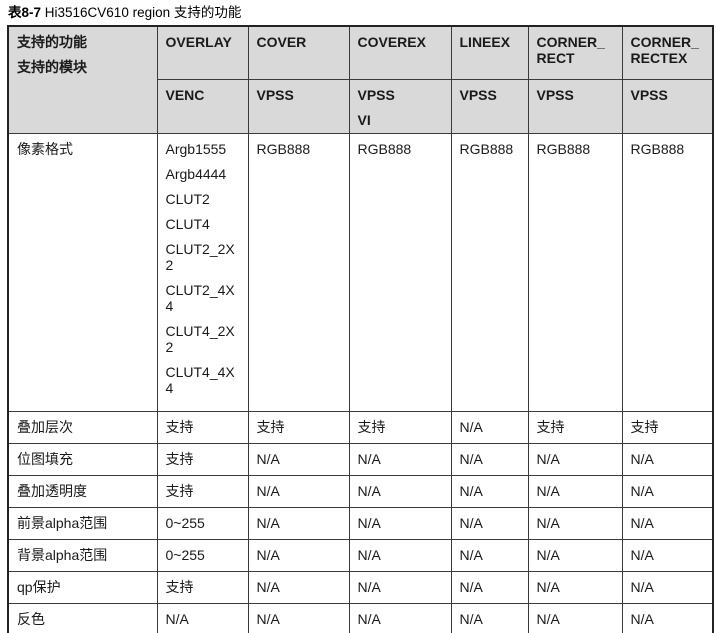  Describe the element at coordinates (667, 106) in the screenshot. I see `module-header-corner-rectex: VPSS` at that location.